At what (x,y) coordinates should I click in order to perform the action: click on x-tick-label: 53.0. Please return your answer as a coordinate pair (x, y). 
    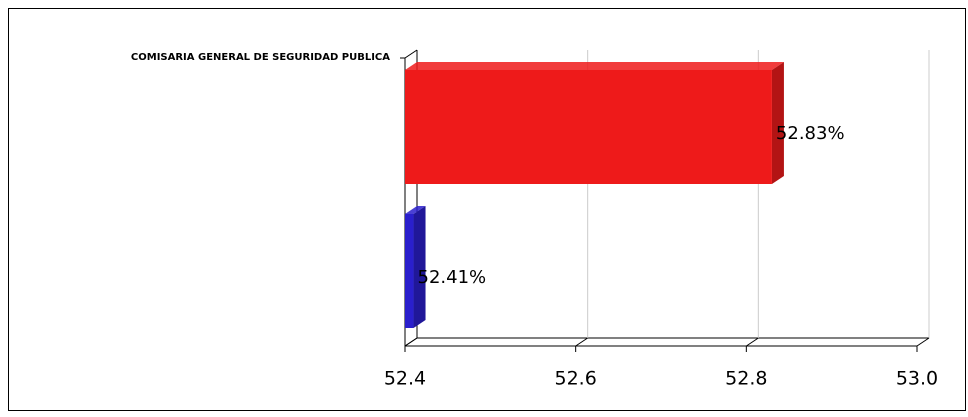
    Looking at the image, I should click on (917, 379).